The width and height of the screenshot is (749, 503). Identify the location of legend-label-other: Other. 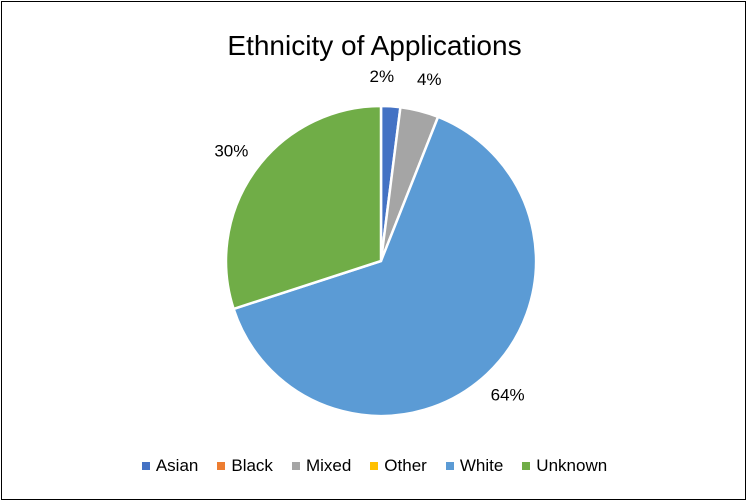
(405, 465).